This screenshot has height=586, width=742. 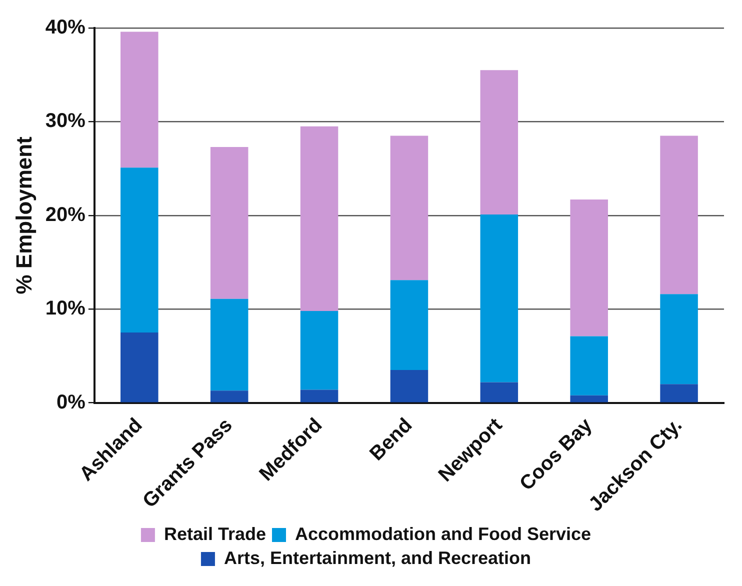 I want to click on y-axis-title: % Employment, so click(x=23, y=215).